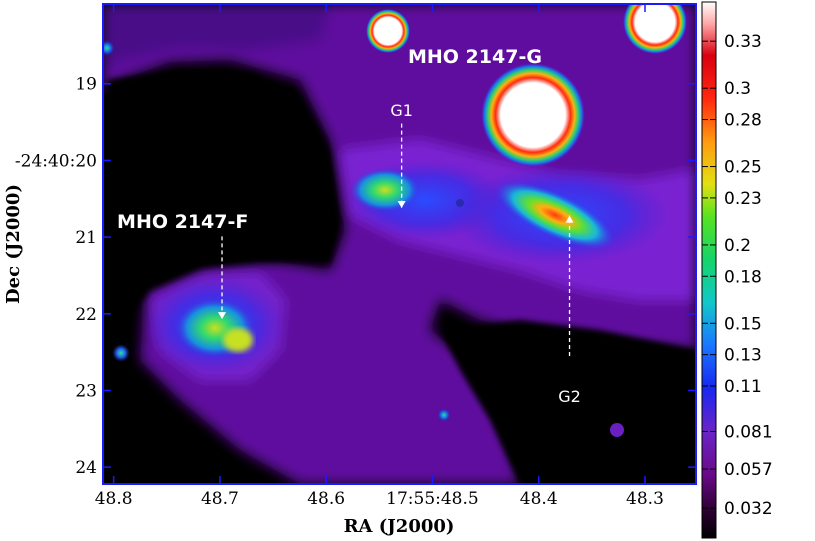  I want to click on colorbar-tick-label: 0.032, so click(748, 509).